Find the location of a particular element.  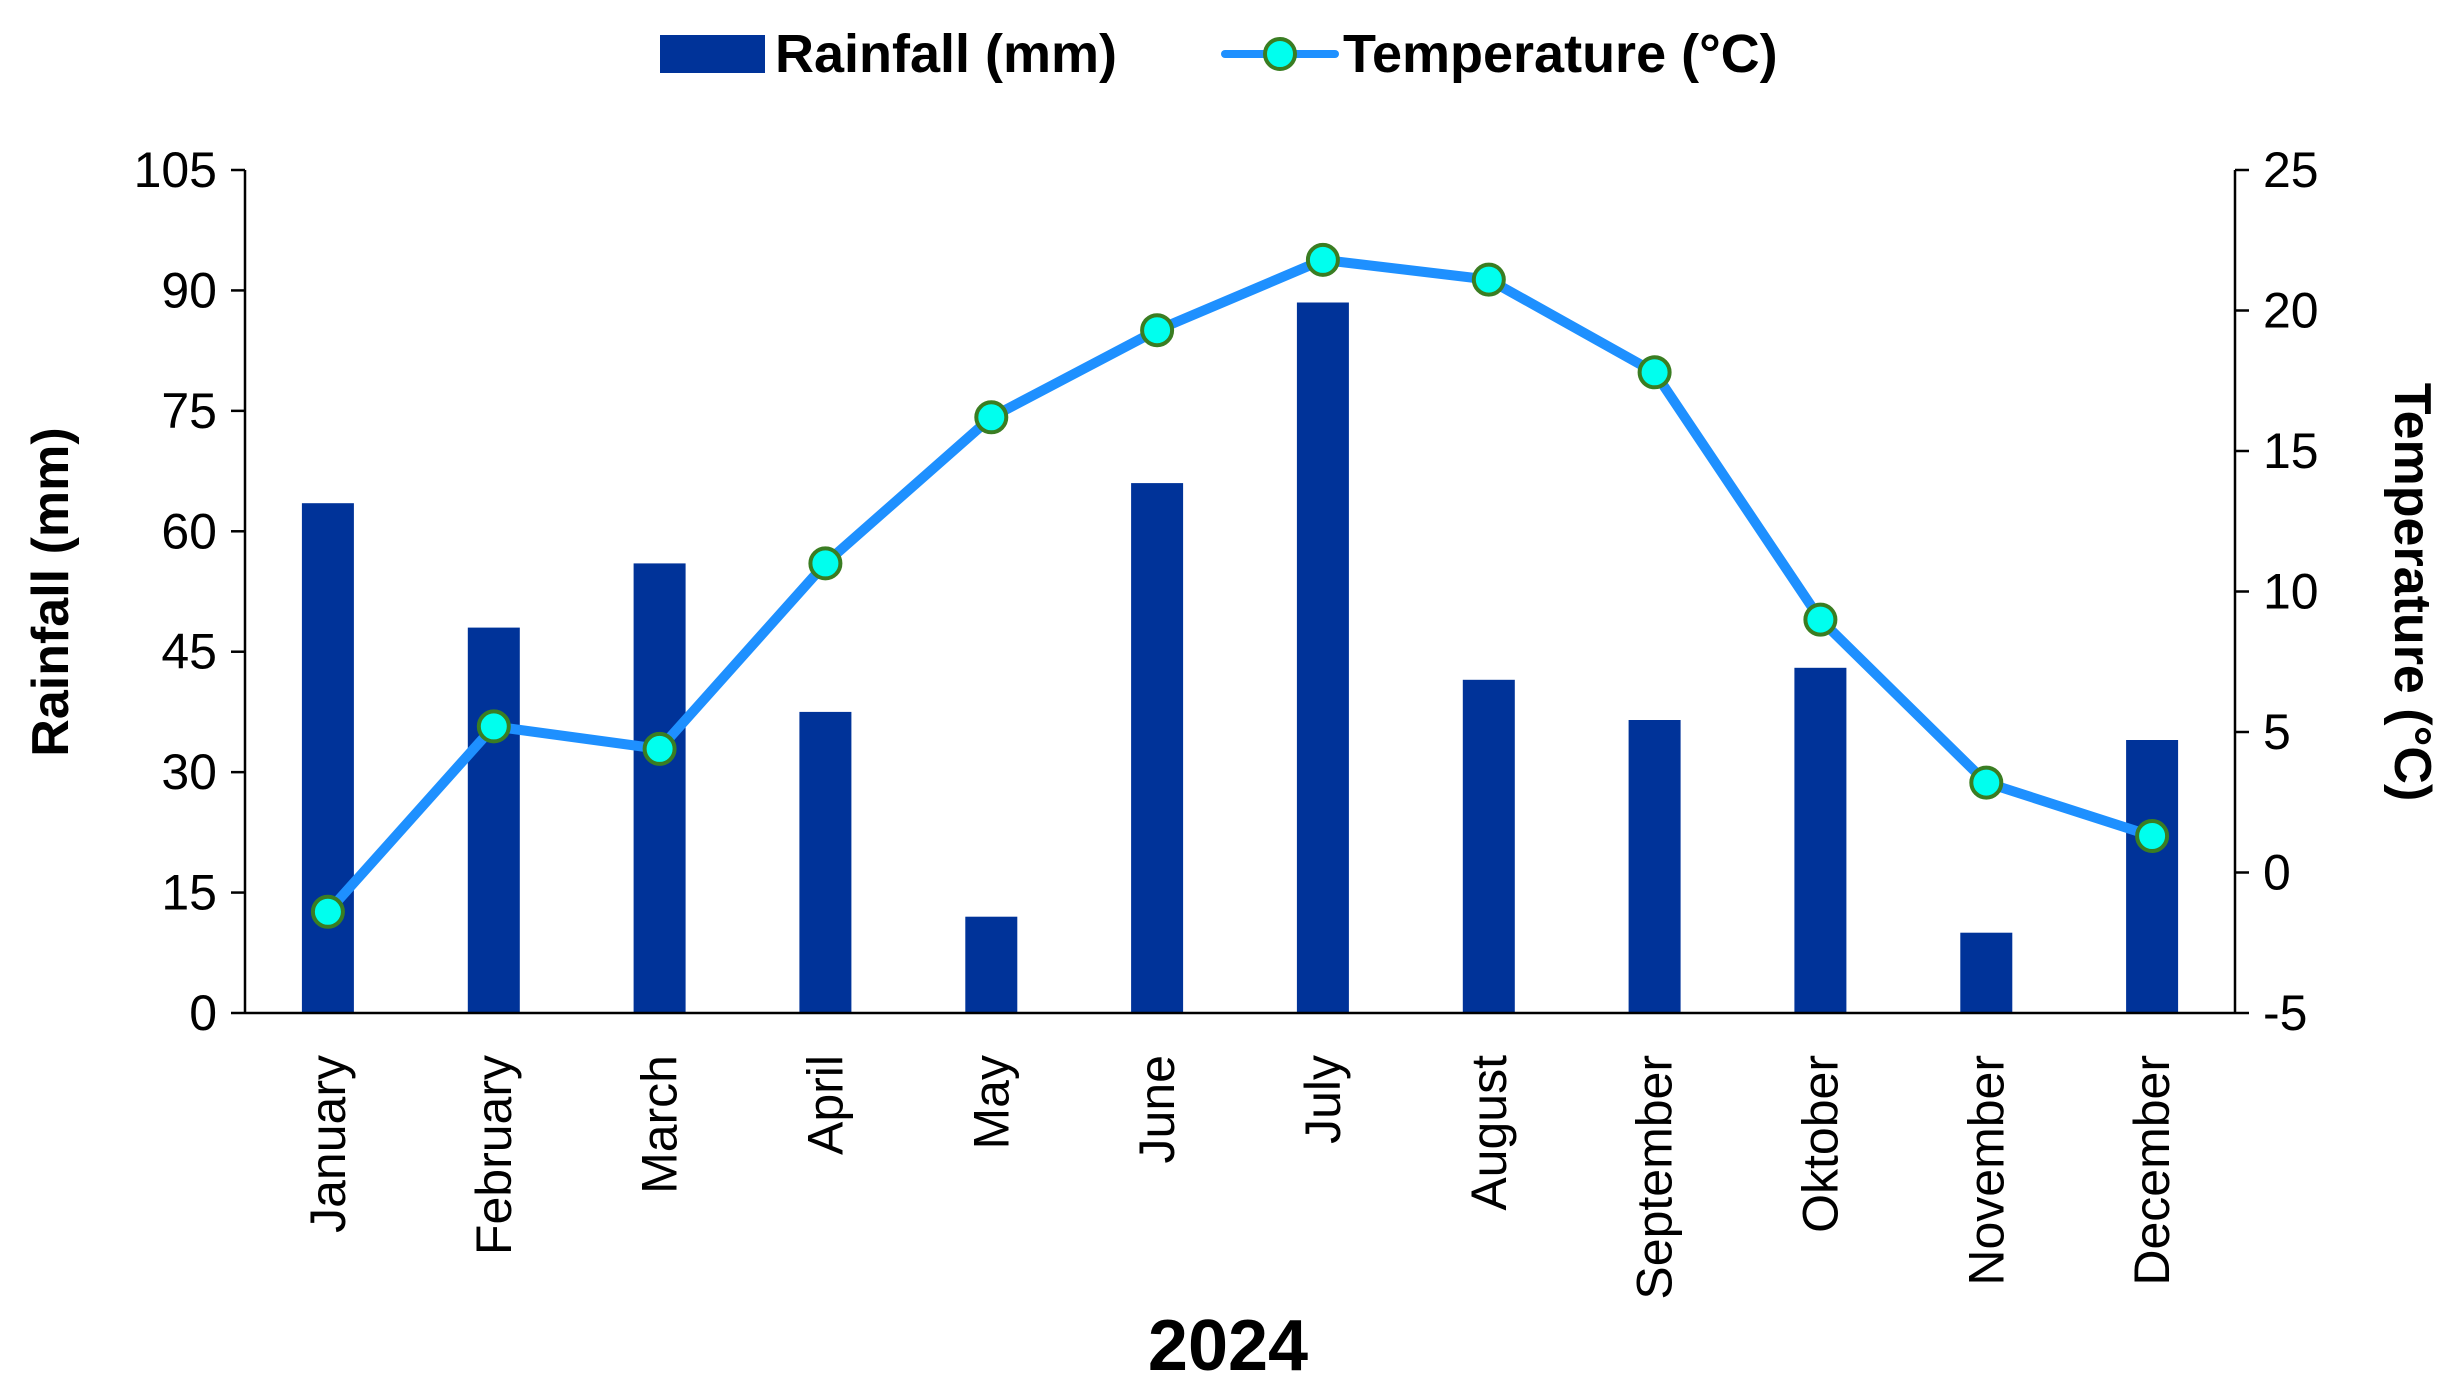

temperature-point-february is located at coordinates (493, 726).